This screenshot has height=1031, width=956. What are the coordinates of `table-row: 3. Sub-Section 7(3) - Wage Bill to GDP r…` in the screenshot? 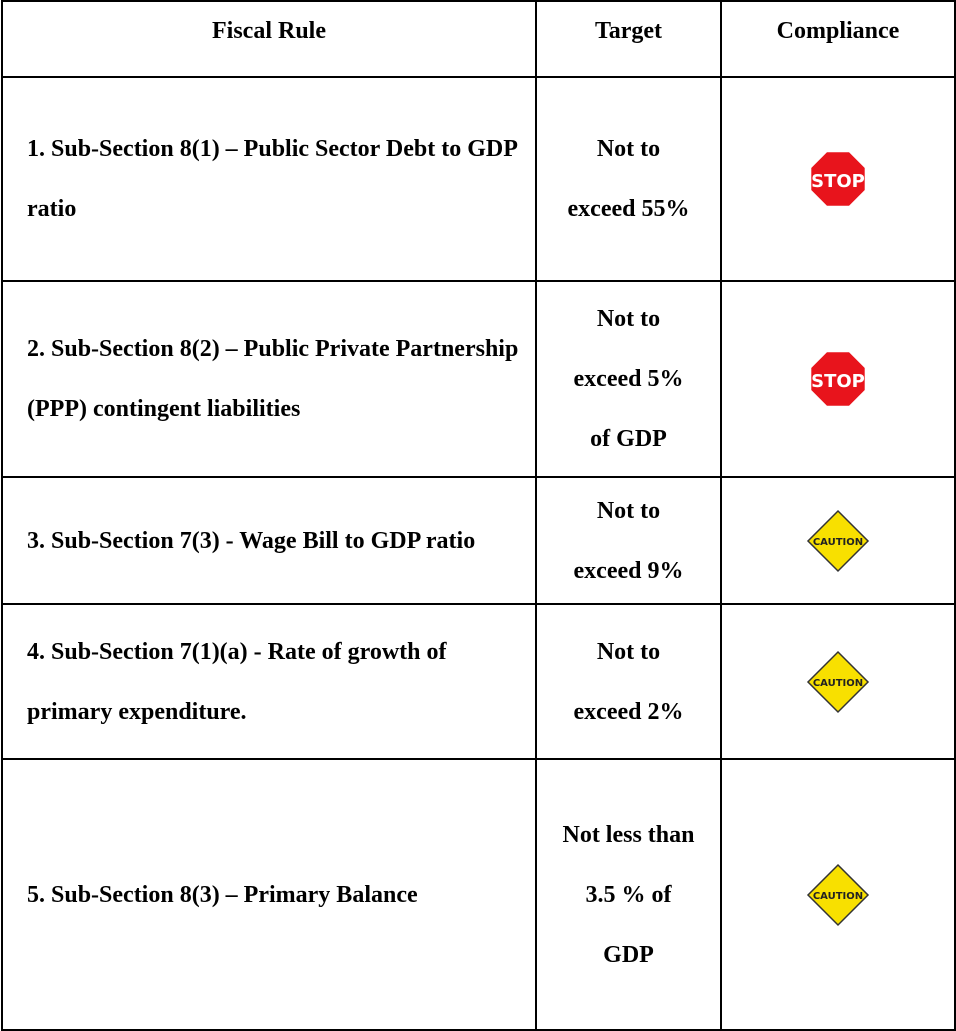 It's located at (478, 540).